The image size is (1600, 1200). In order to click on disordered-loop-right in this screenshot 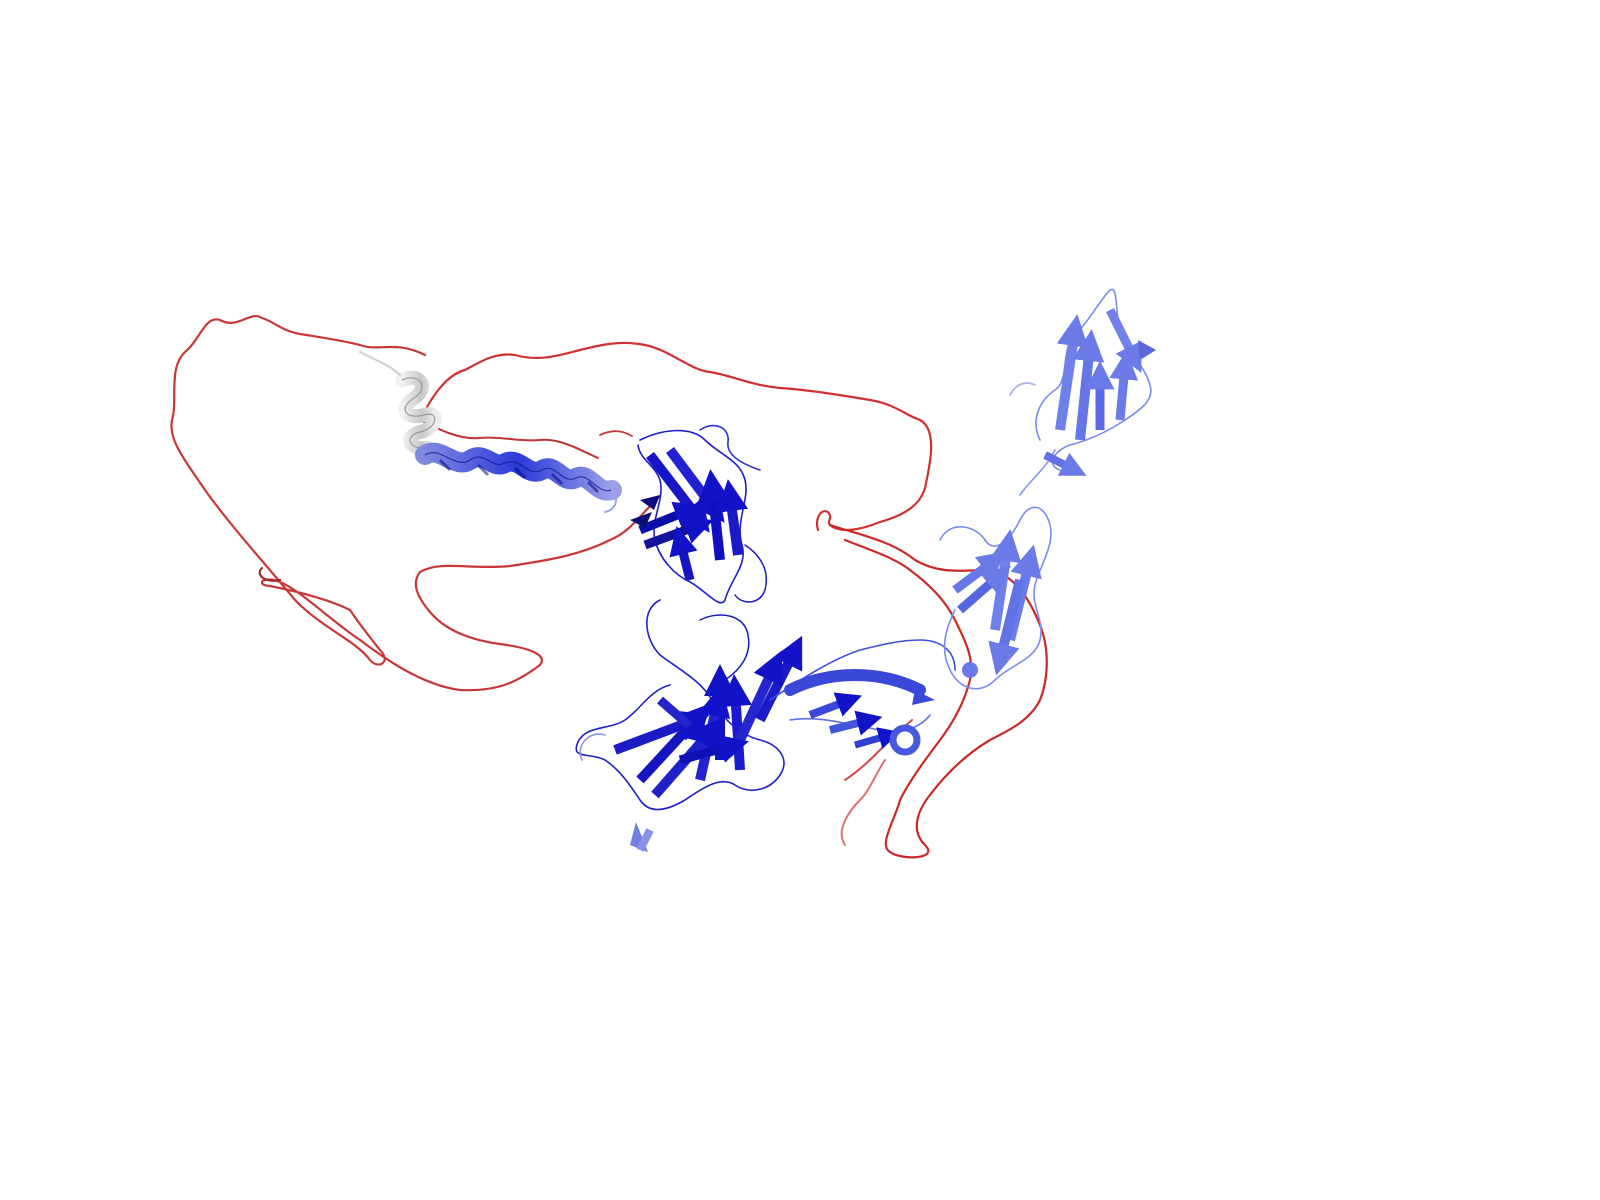, I will do `click(938, 691)`.